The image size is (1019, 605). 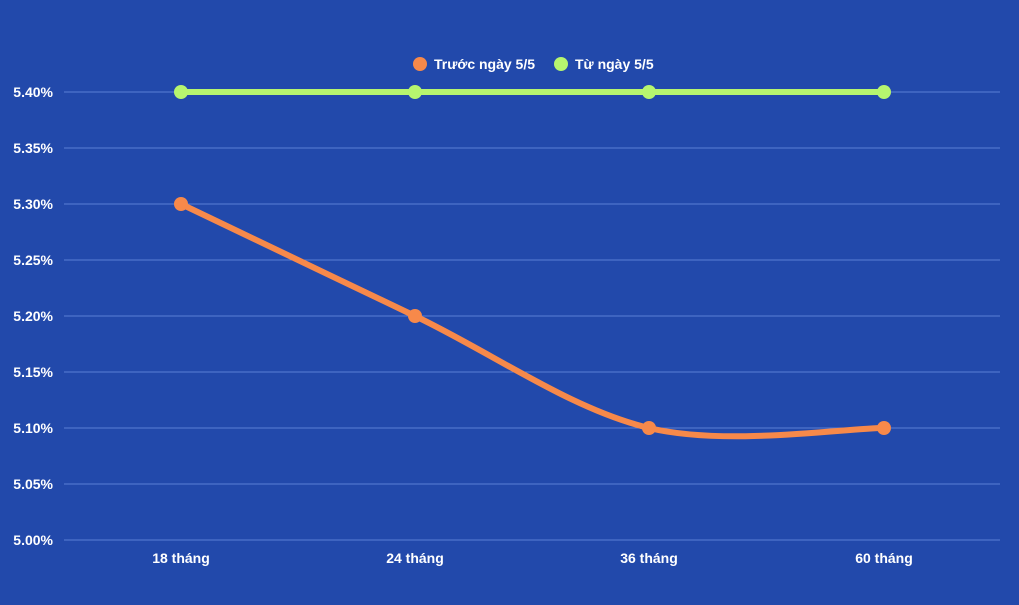 What do you see at coordinates (649, 558) in the screenshot?
I see `x-tick-label: 36 tháng` at bounding box center [649, 558].